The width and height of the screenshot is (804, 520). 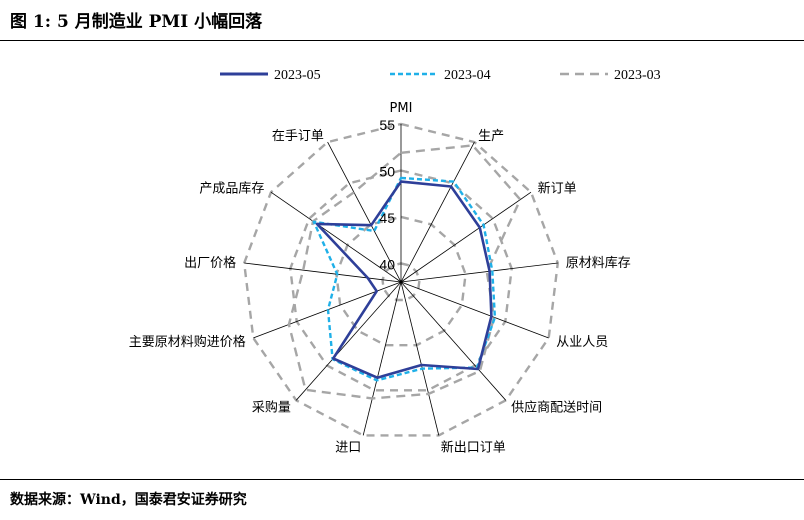 What do you see at coordinates (637, 75) in the screenshot?
I see `legend-label-2023-03: 2023-03` at bounding box center [637, 75].